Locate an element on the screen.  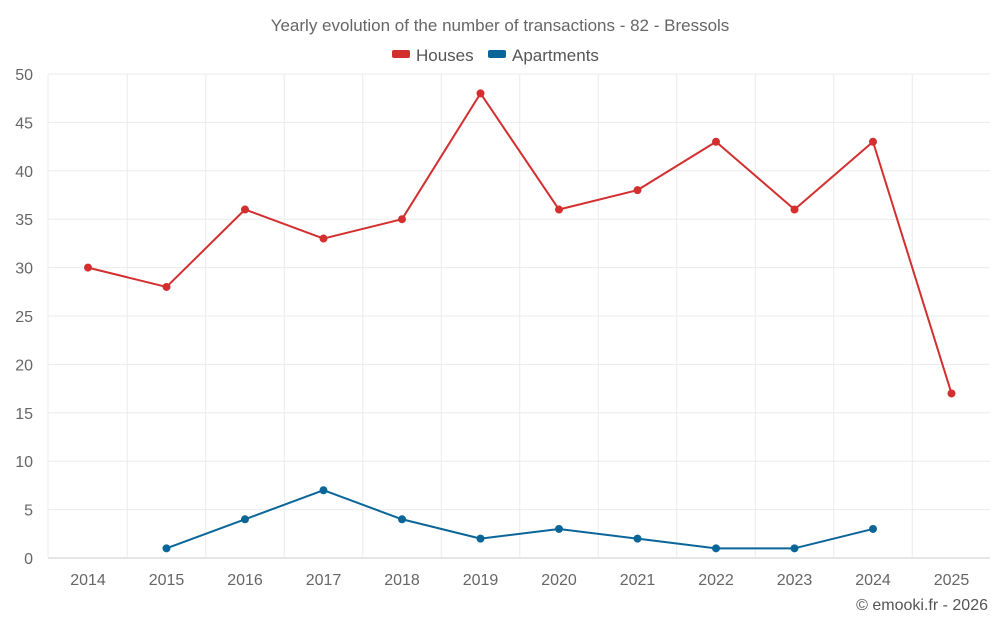
point-apartments-2024 is located at coordinates (873, 528).